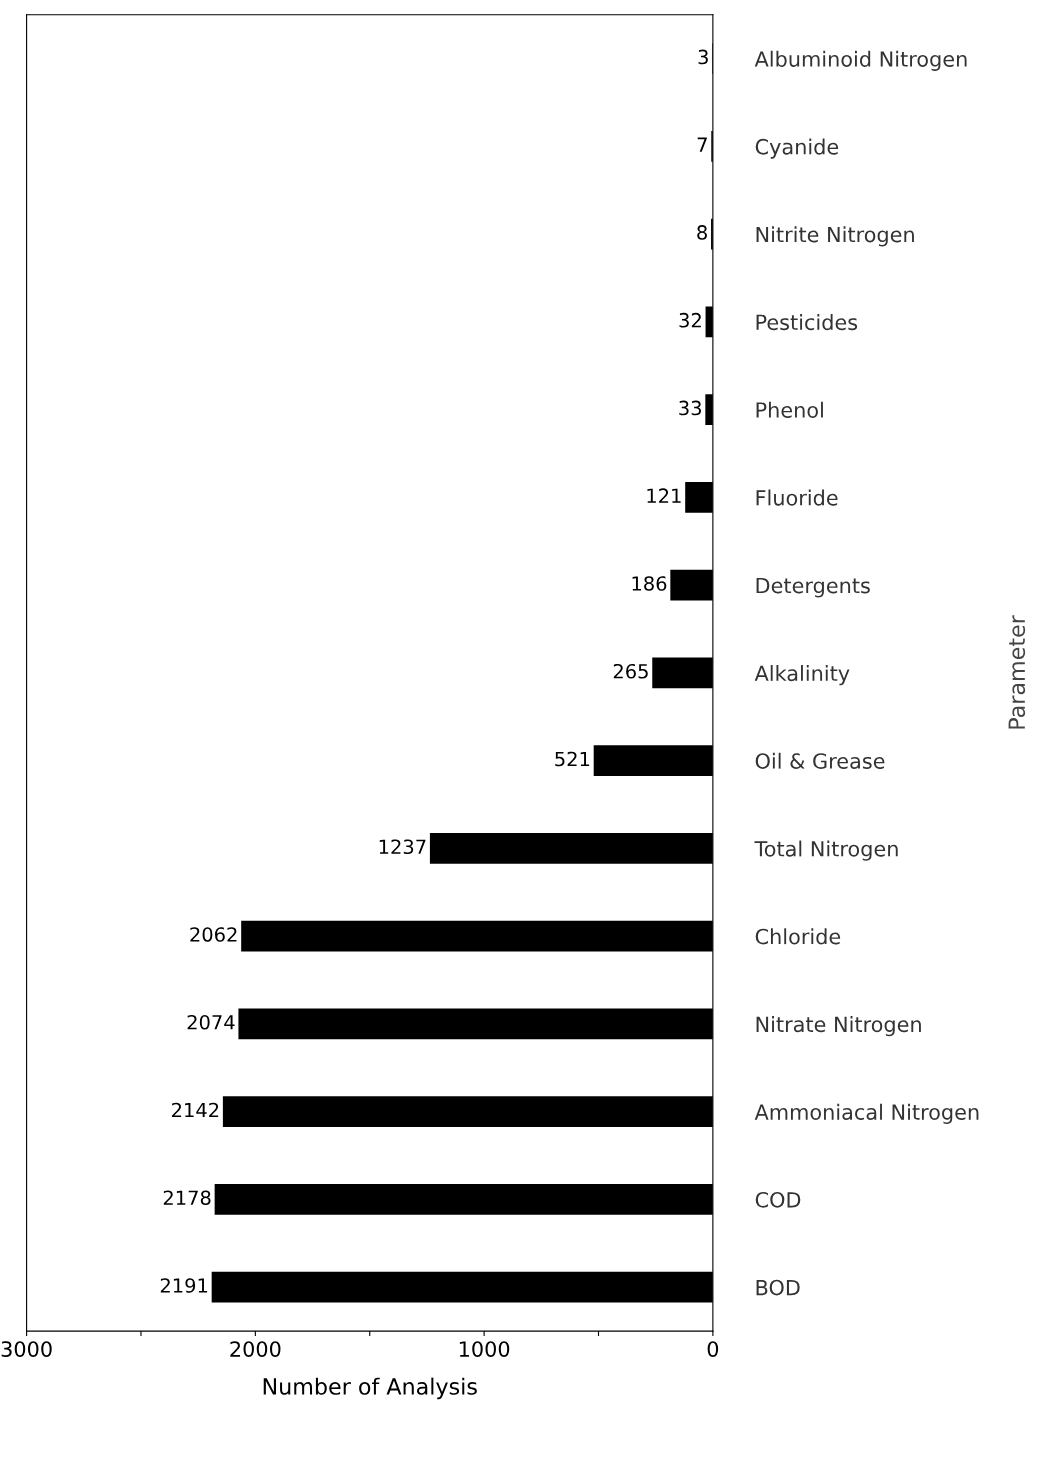 This screenshot has width=1064, height=1479. I want to click on x-tick-label: 3000, so click(26, 1349).